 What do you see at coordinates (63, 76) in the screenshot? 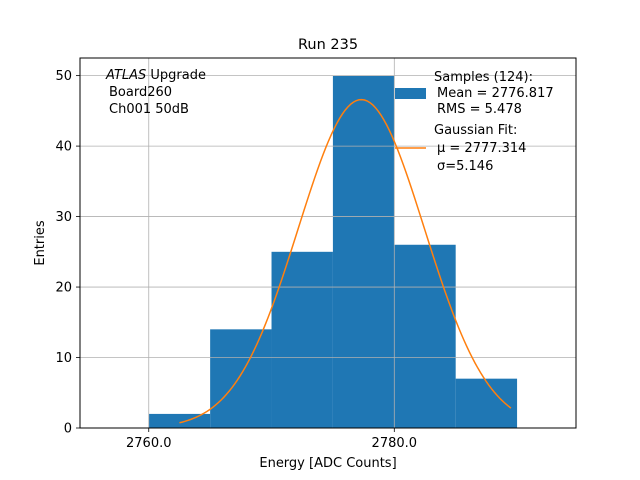
I see `y-tick-label-5: 50` at bounding box center [63, 76].